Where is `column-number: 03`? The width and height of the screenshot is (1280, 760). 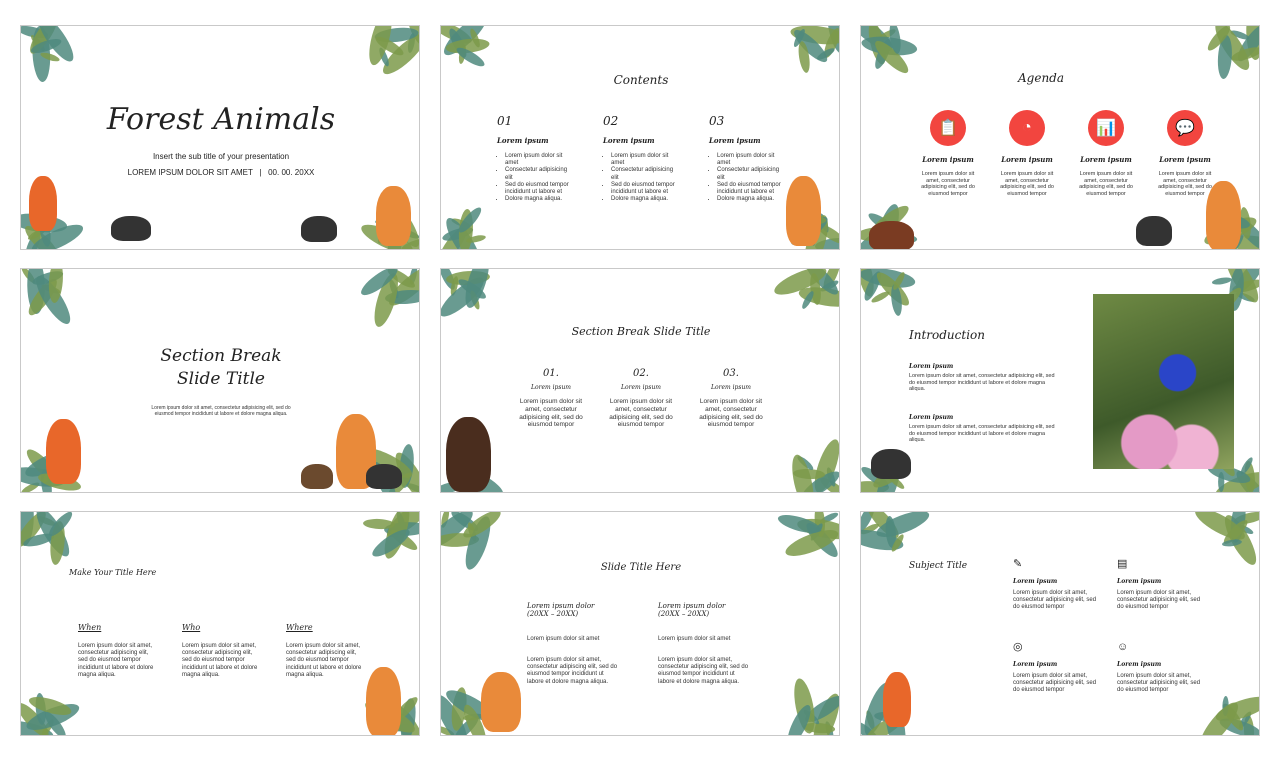
column-number: 03 is located at coordinates (717, 121).